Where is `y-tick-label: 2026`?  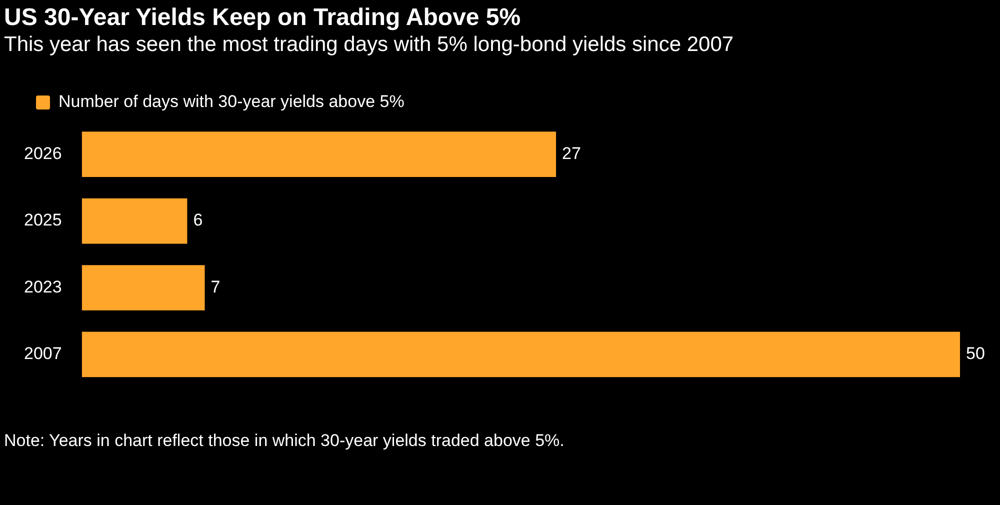 y-tick-label: 2026 is located at coordinates (43, 154).